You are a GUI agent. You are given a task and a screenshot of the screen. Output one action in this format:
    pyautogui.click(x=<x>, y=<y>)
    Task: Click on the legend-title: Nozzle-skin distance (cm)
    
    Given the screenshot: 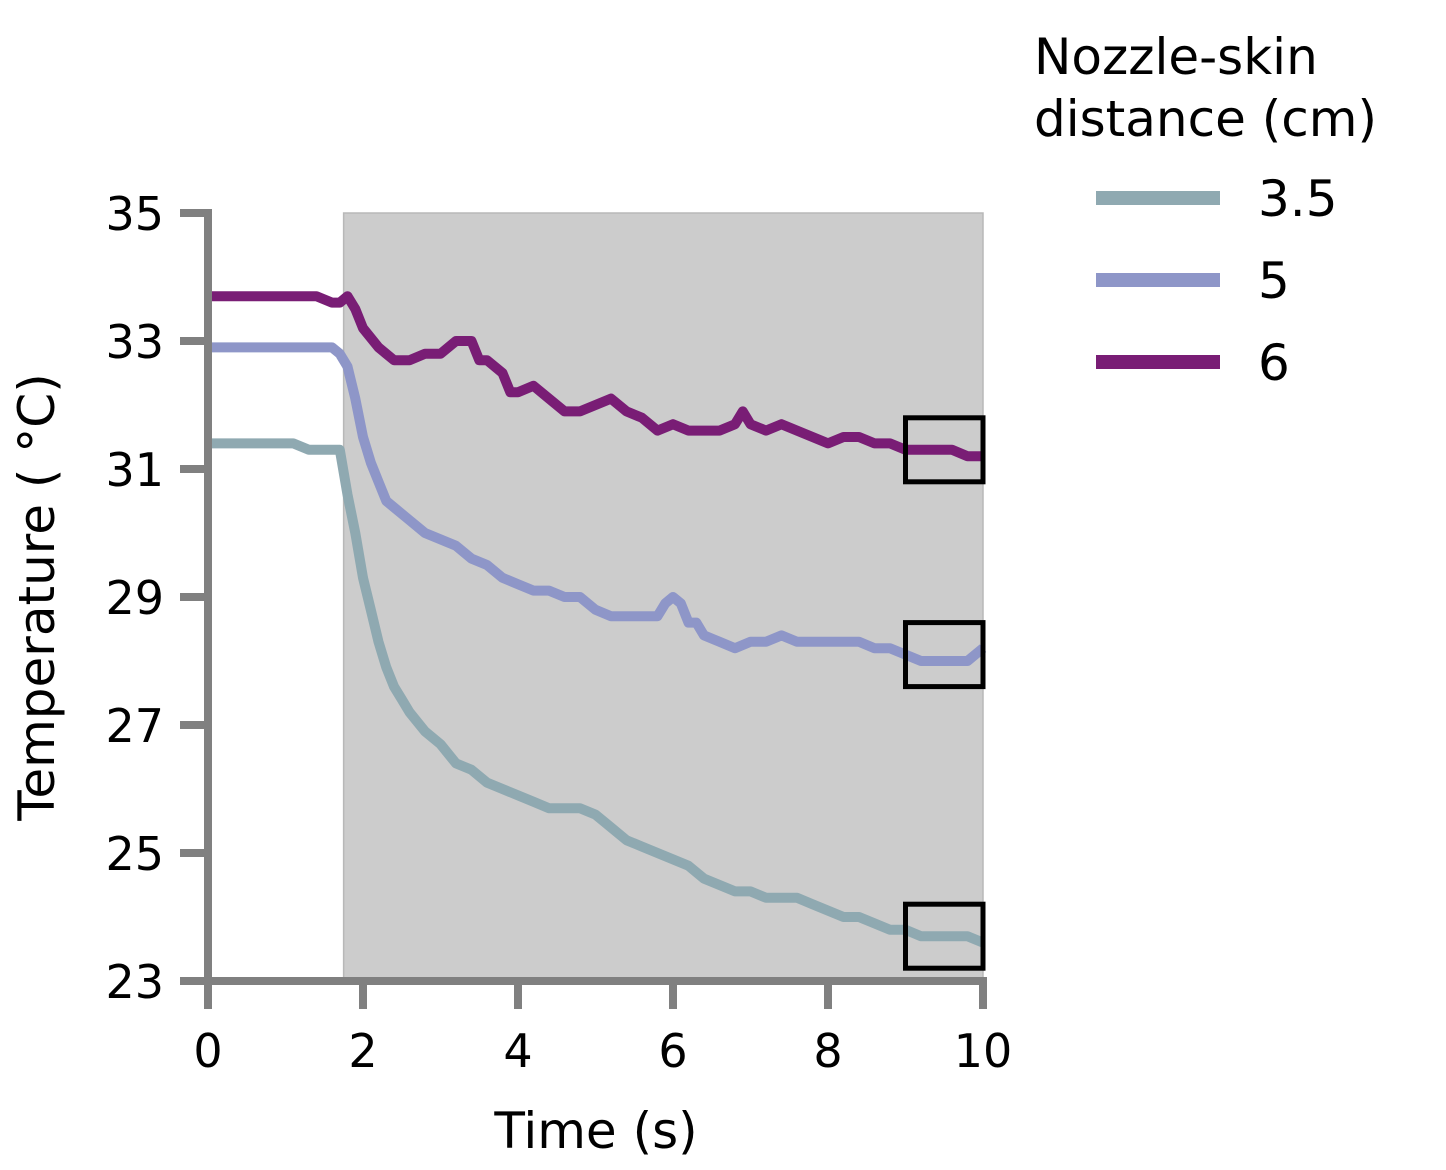 What is the action you would take?
    pyautogui.click(x=1205, y=88)
    